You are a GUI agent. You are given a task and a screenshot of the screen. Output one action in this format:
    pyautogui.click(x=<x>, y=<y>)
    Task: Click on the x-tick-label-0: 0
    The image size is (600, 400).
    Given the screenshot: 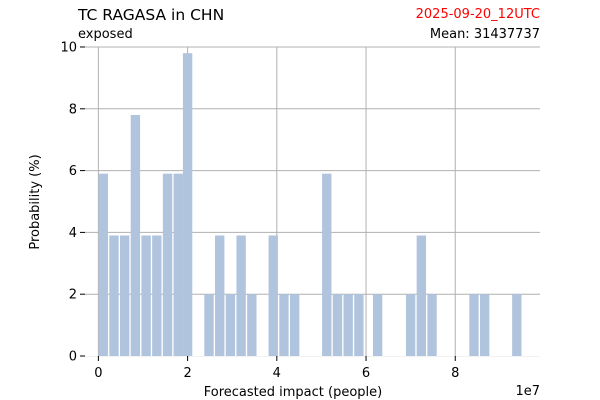 What is the action you would take?
    pyautogui.click(x=98, y=373)
    